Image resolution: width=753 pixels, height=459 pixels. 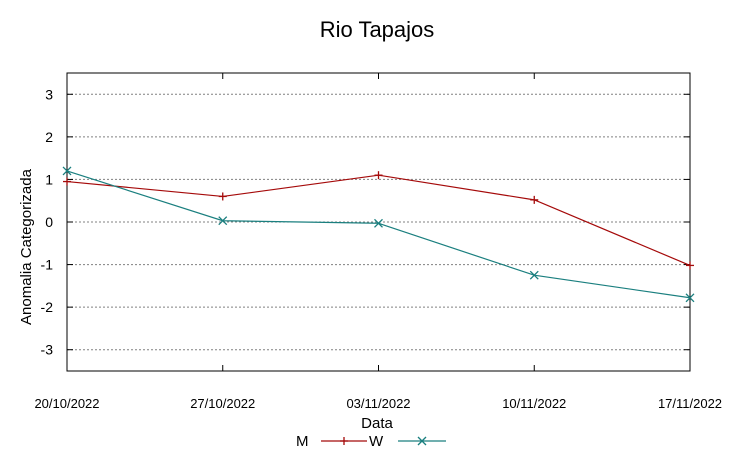 What do you see at coordinates (377, 29) in the screenshot?
I see `chart-title: Rio Tapajos` at bounding box center [377, 29].